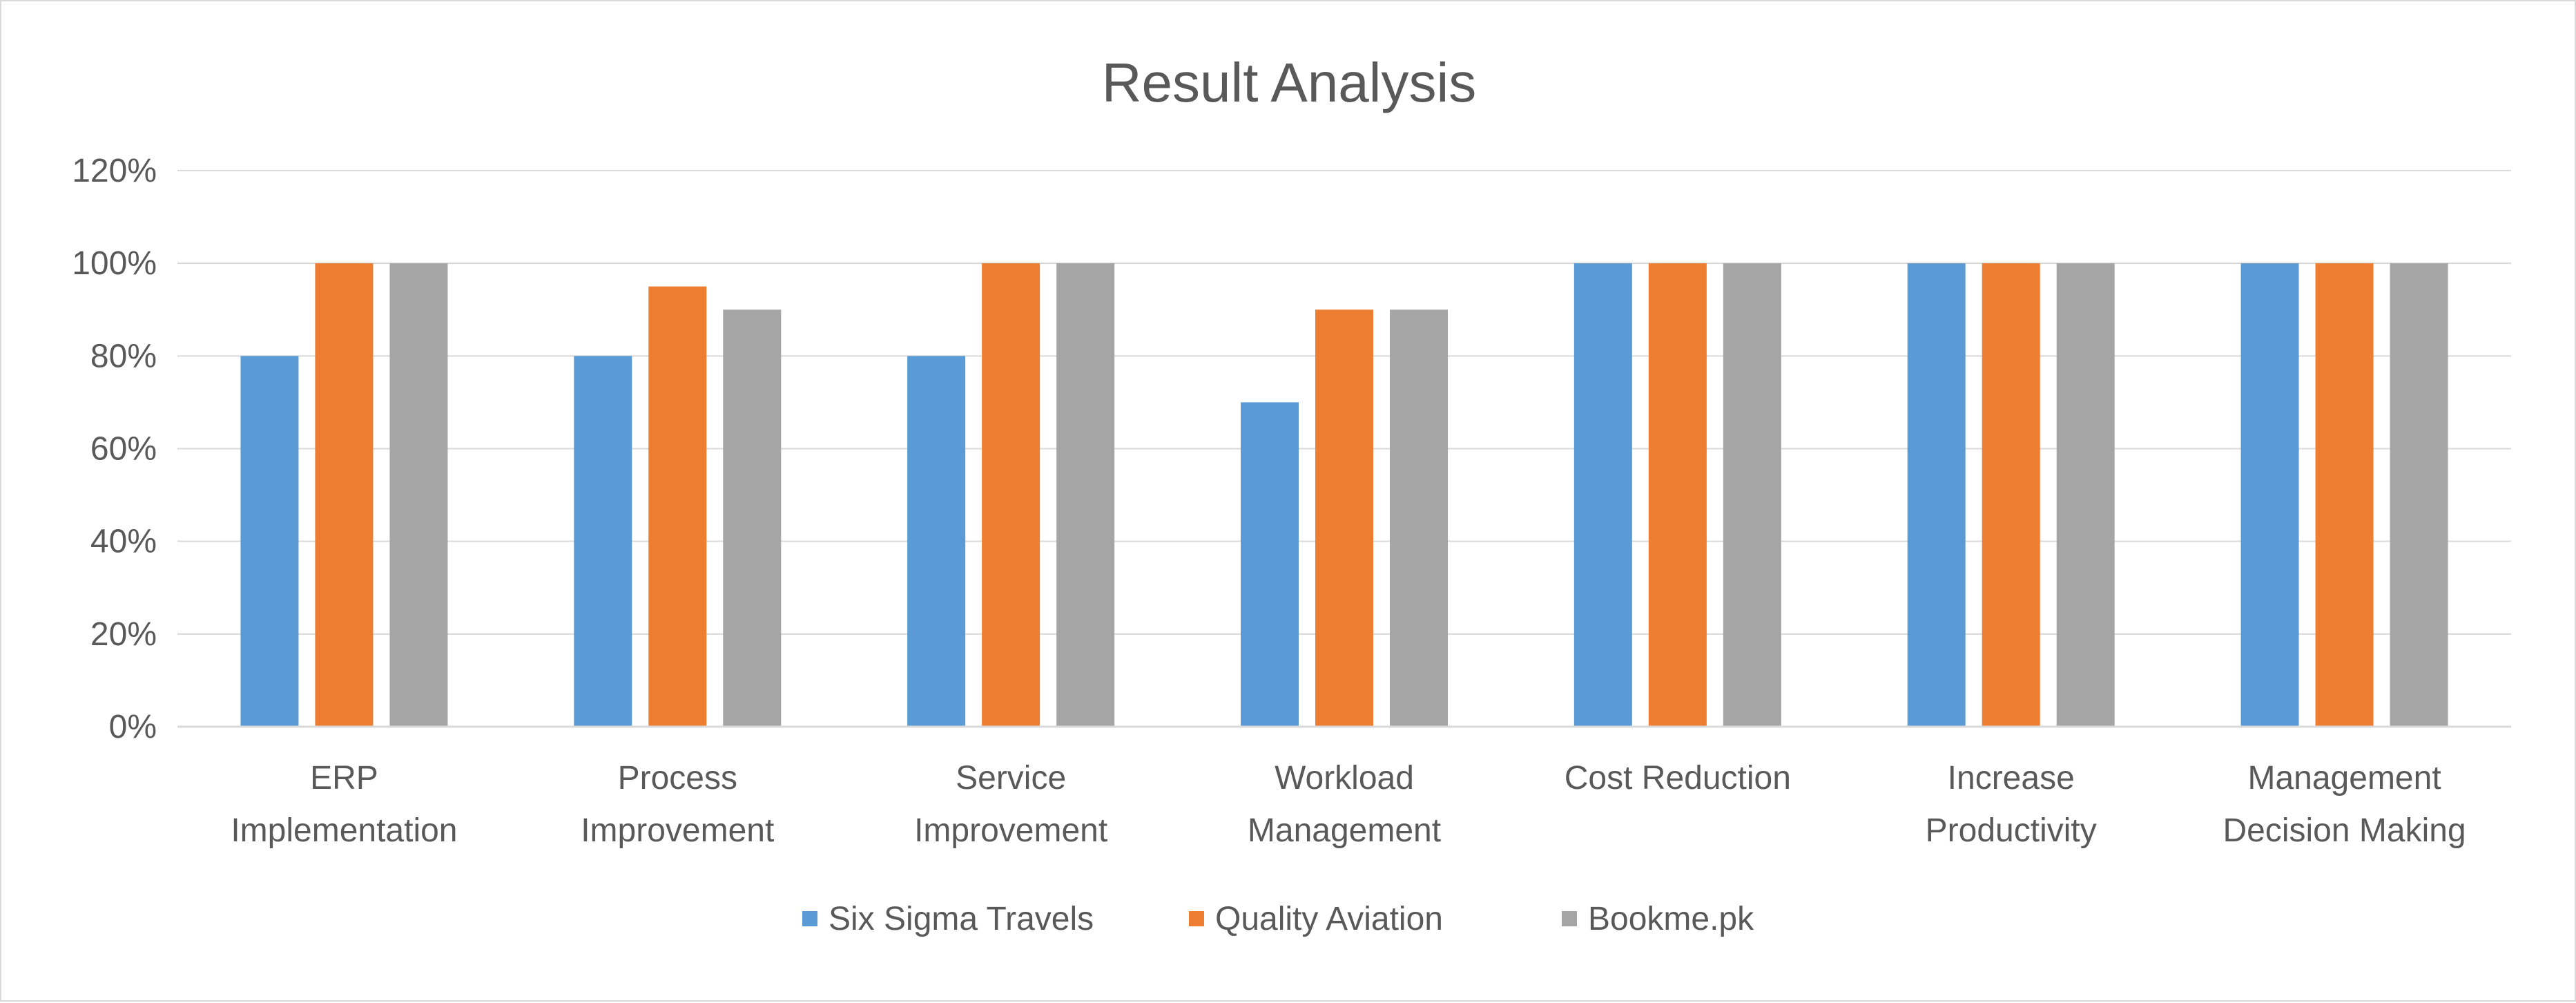  Describe the element at coordinates (1671, 919) in the screenshot. I see `legend-label: Bookme.pk` at that location.